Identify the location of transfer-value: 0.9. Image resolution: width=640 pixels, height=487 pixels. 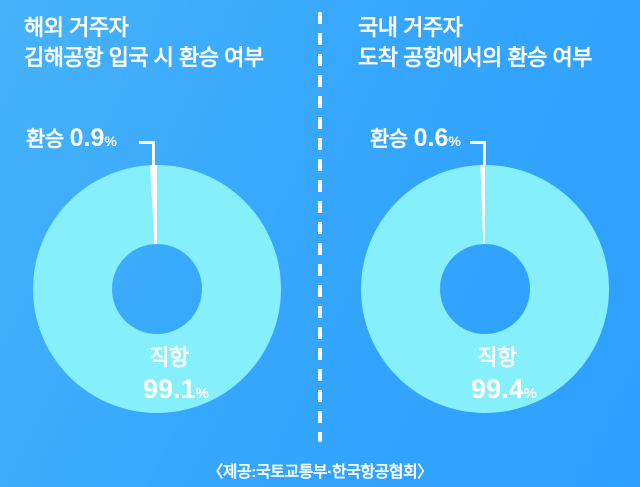
(87, 138).